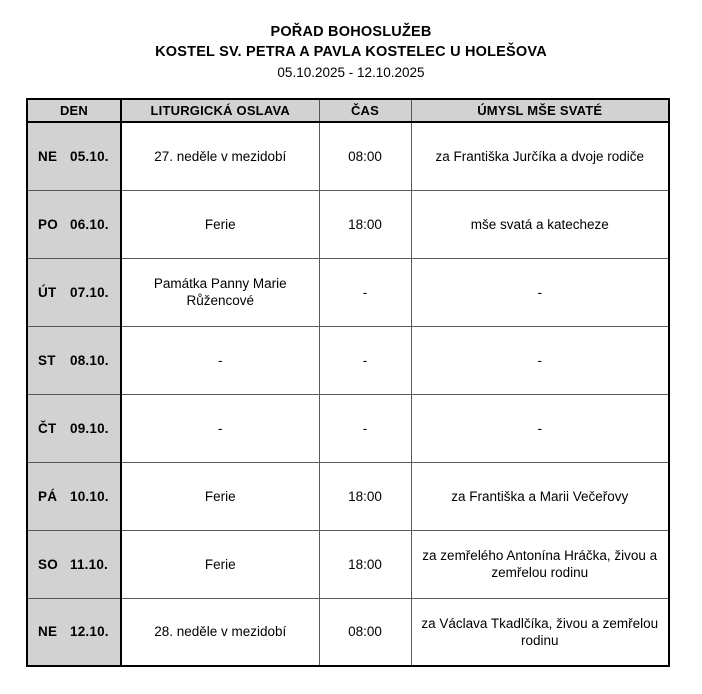 The width and height of the screenshot is (702, 694). What do you see at coordinates (89, 428) in the screenshot?
I see `day-date: 09.10.` at bounding box center [89, 428].